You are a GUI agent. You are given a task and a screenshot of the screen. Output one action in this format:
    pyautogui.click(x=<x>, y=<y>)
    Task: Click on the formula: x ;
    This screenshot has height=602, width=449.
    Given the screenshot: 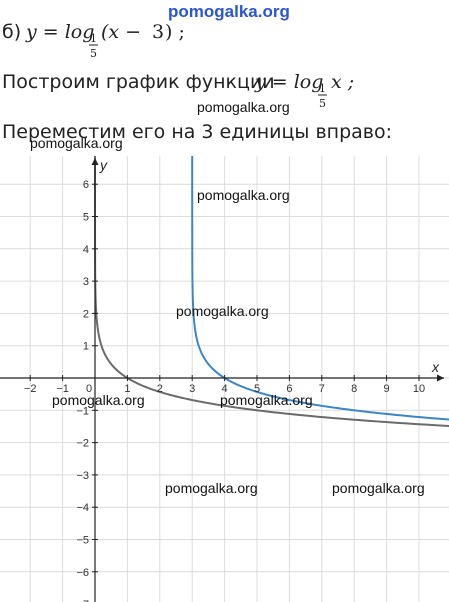 What is the action you would take?
    pyautogui.click(x=342, y=82)
    